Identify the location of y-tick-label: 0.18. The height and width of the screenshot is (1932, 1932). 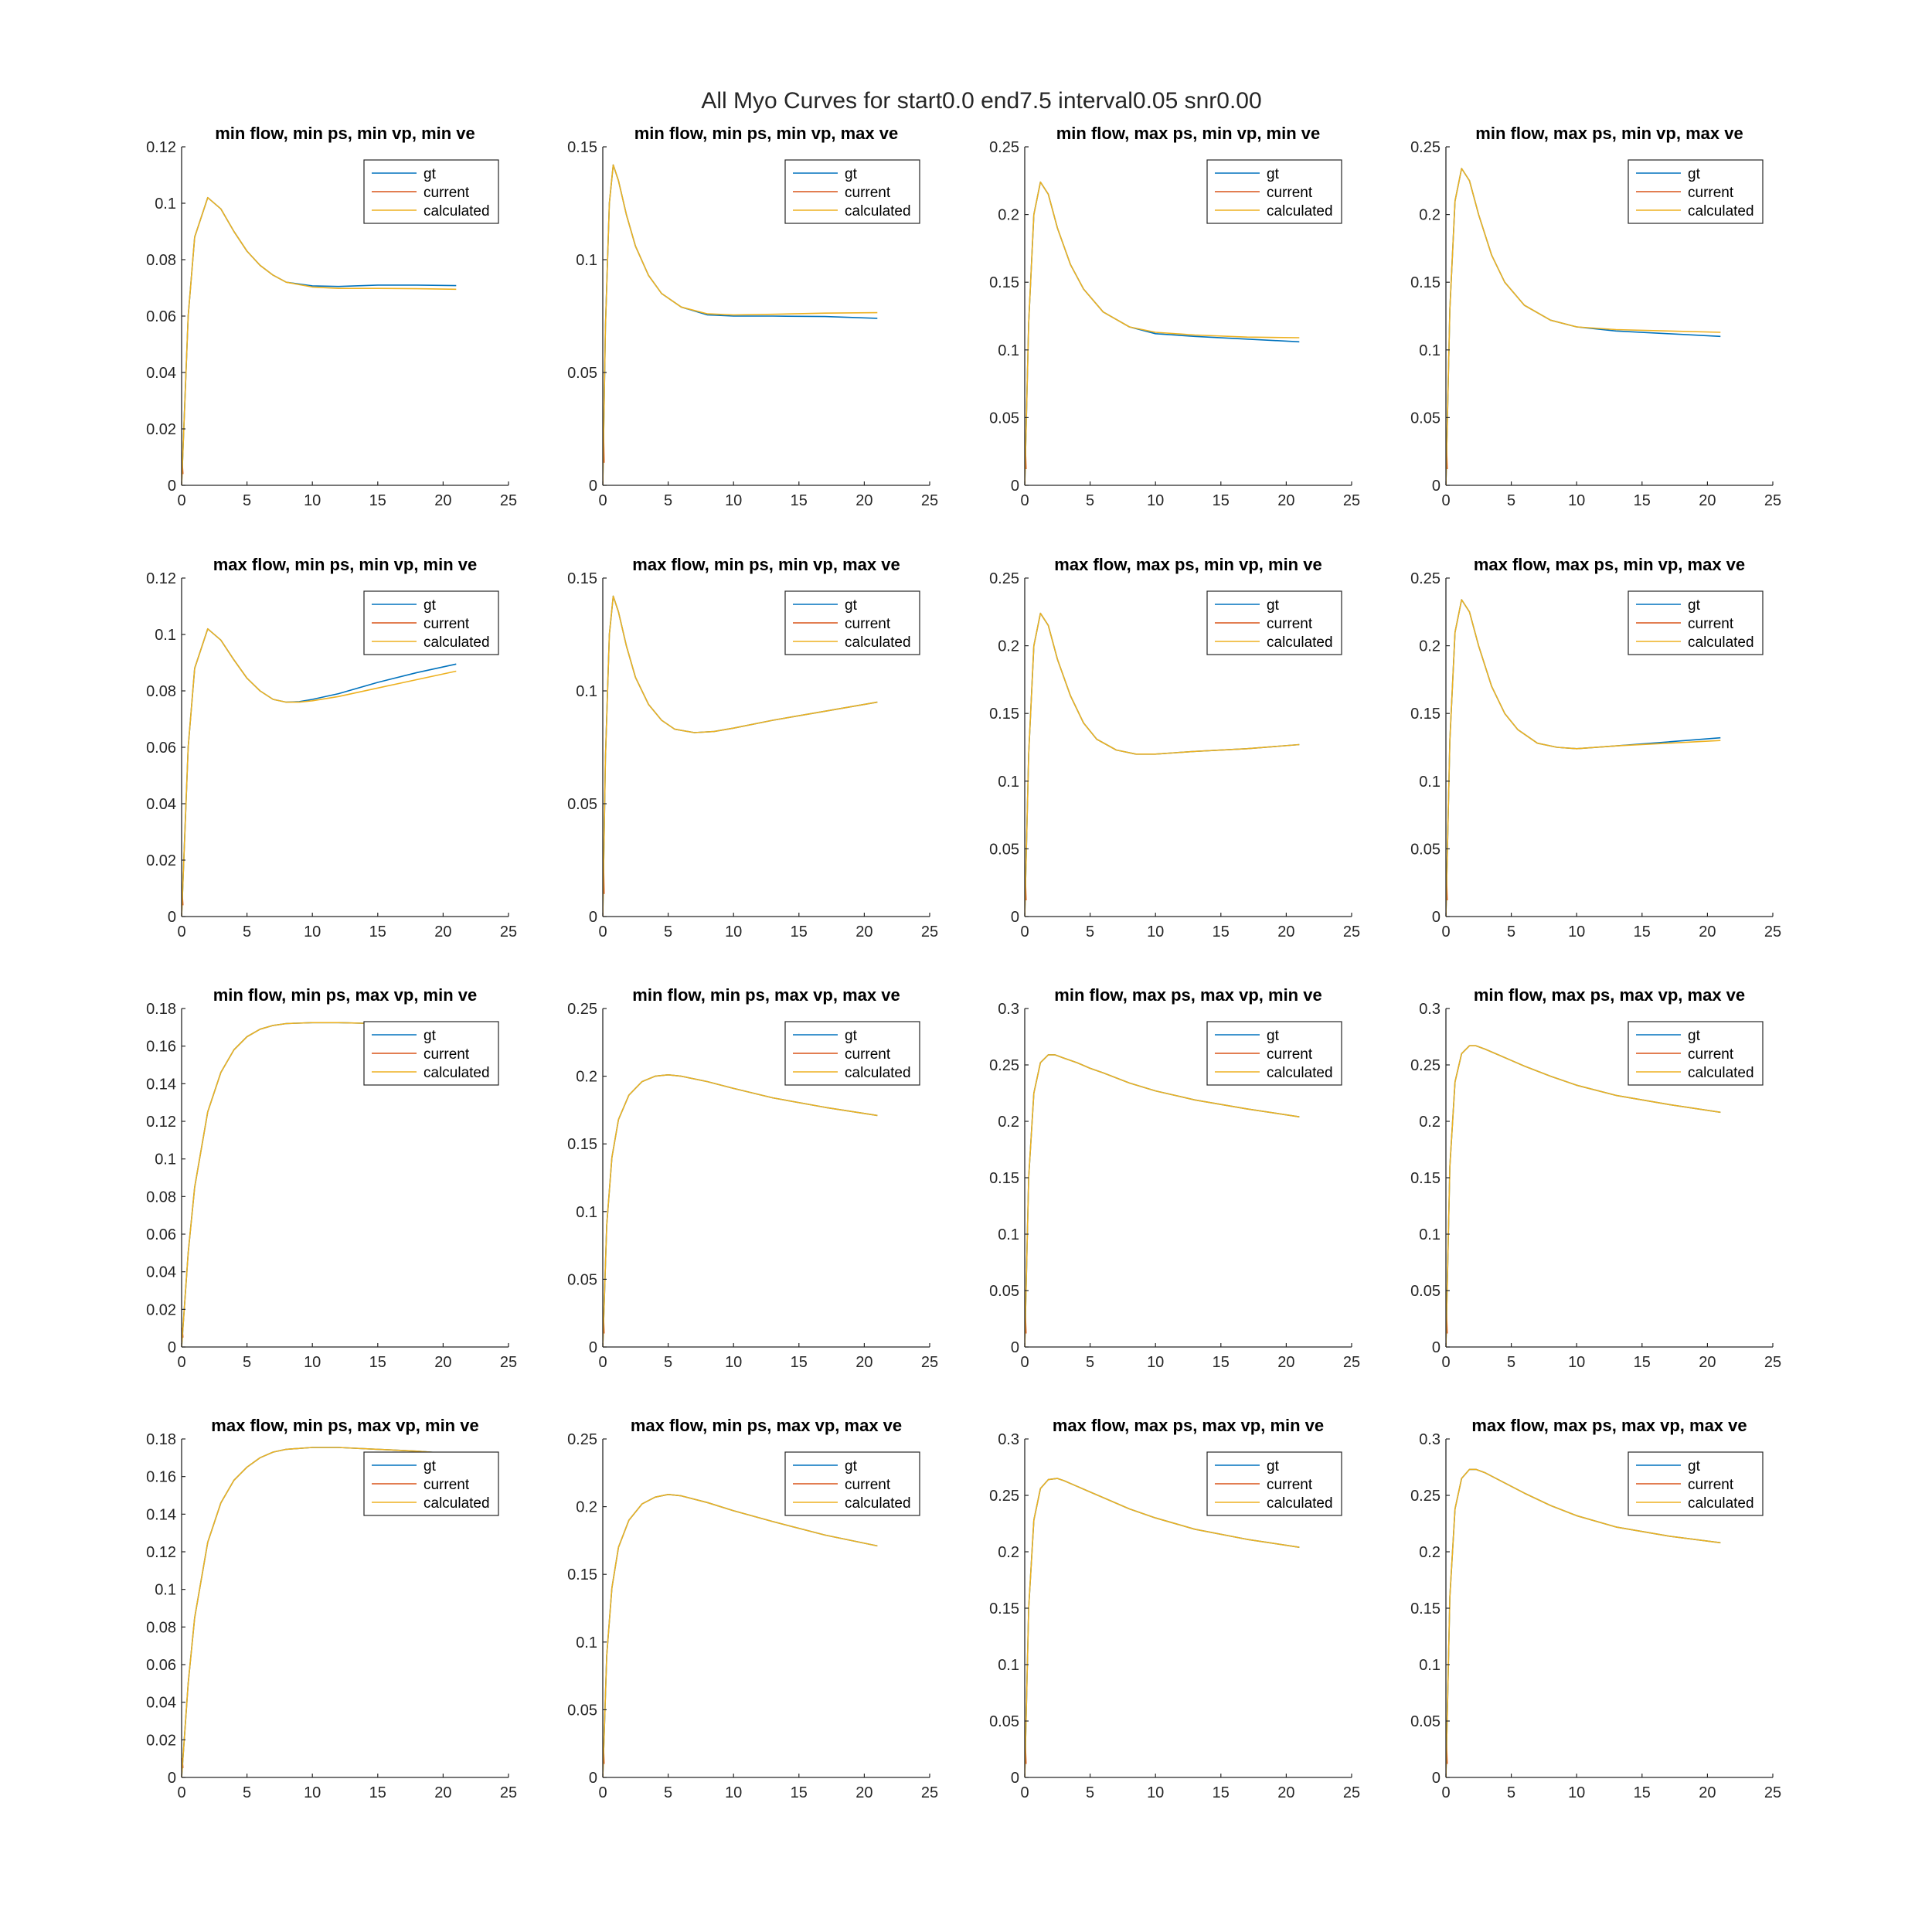
(161, 1010).